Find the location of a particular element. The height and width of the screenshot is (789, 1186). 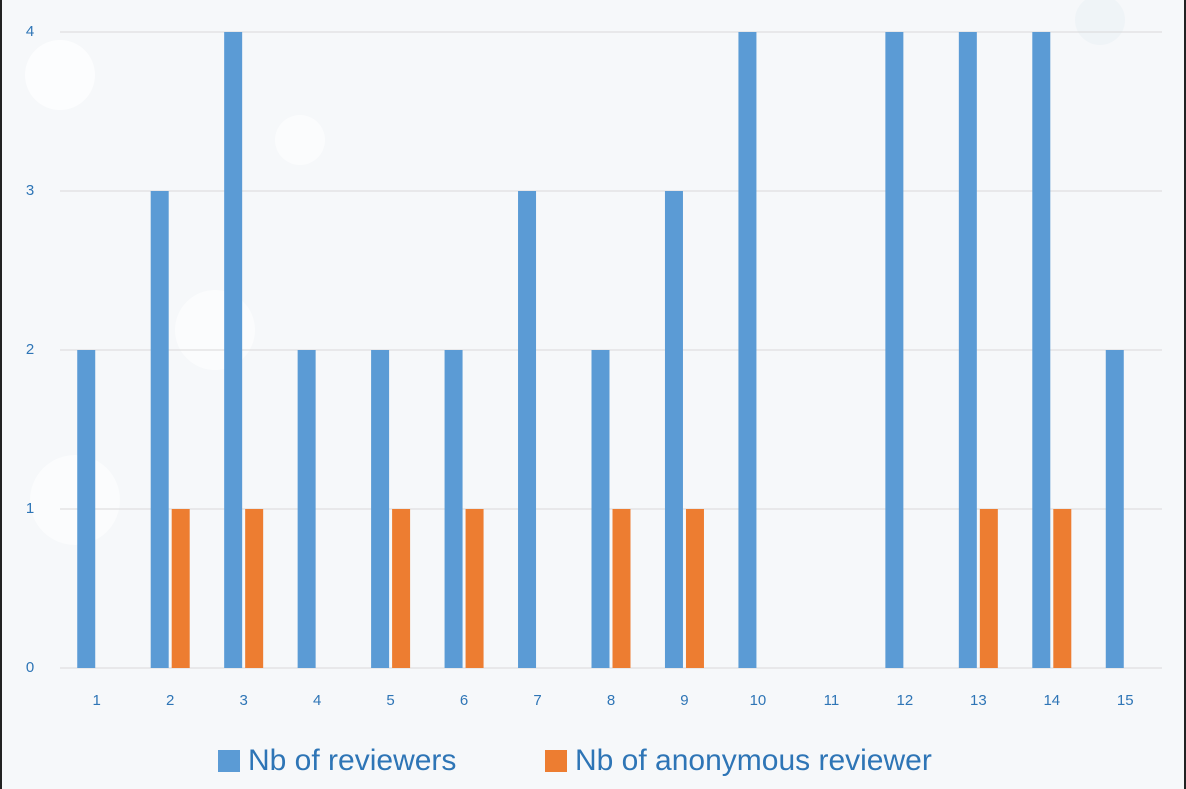

x-tick-label: 15 is located at coordinates (1125, 700).